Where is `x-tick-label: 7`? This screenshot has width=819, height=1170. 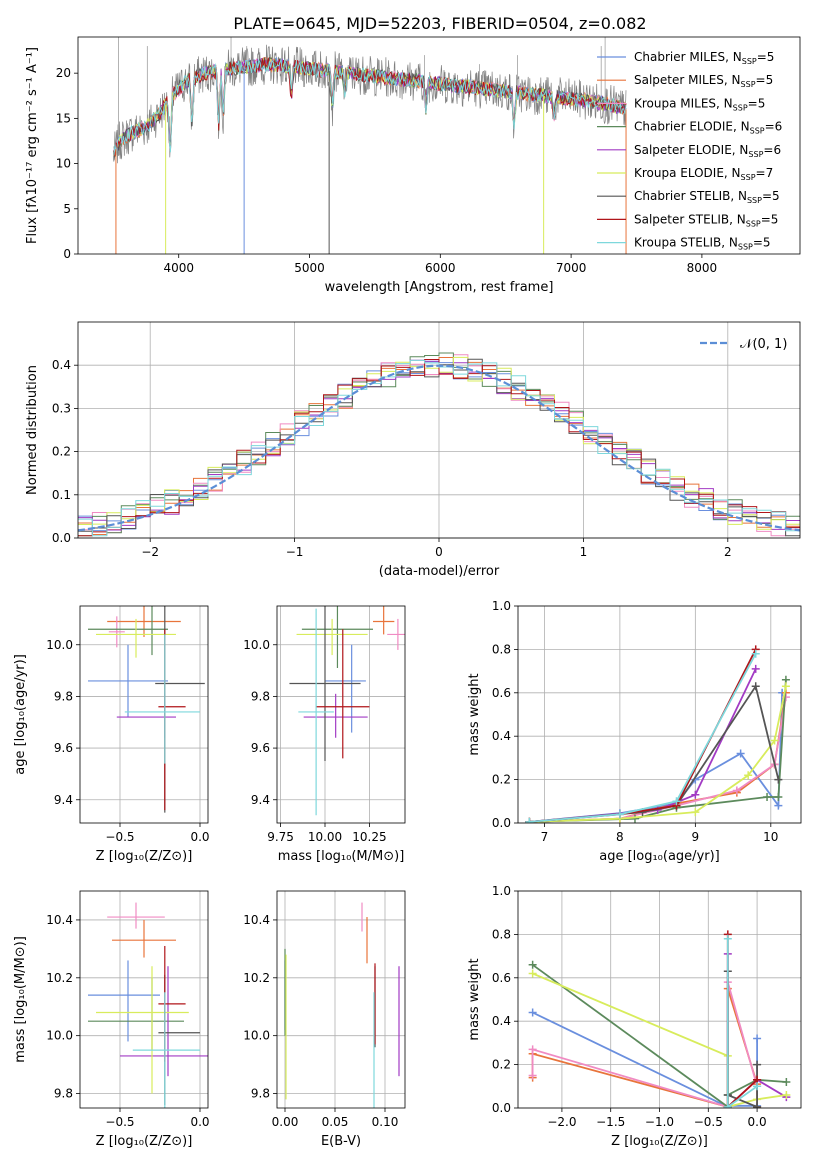
x-tick-label: 7 is located at coordinates (545, 837).